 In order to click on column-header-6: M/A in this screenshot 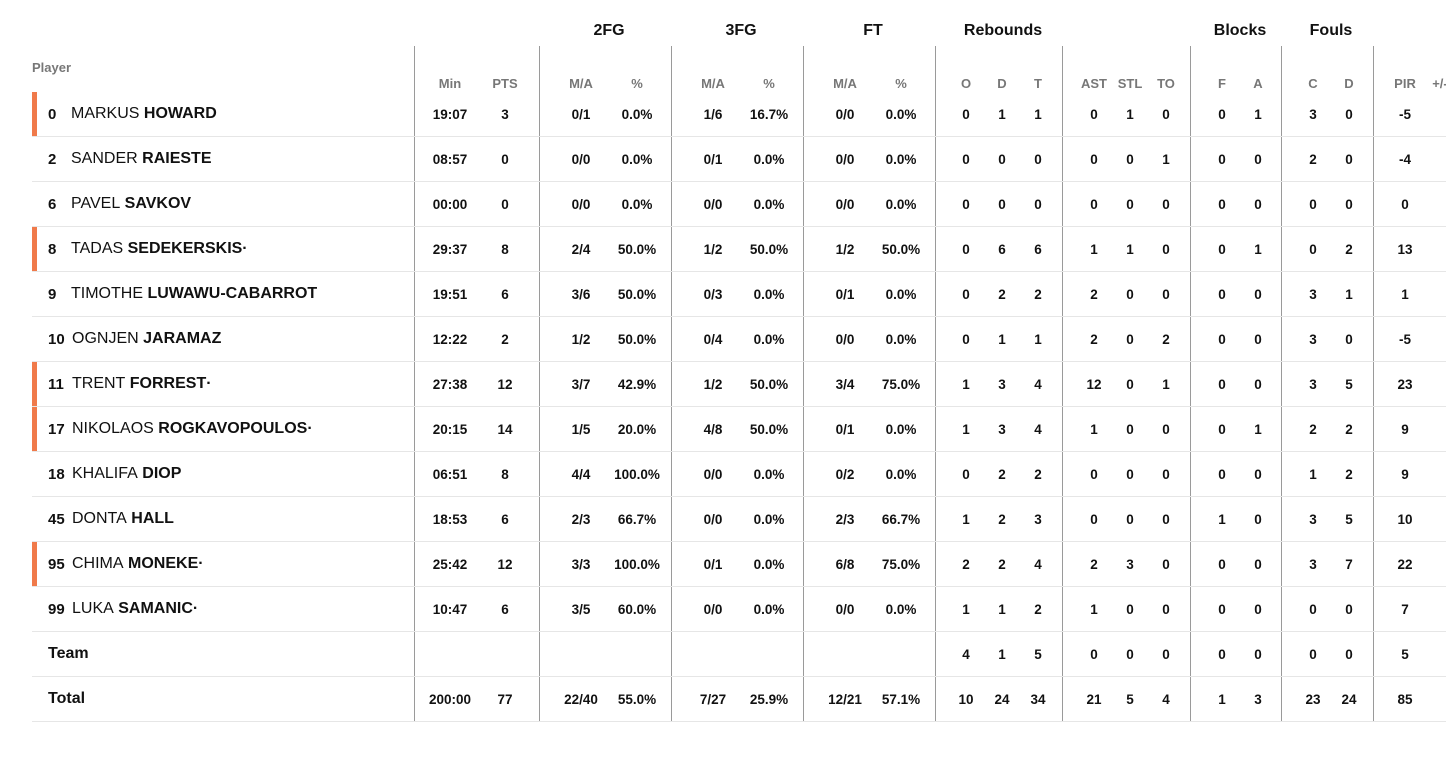, I will do `click(845, 83)`.